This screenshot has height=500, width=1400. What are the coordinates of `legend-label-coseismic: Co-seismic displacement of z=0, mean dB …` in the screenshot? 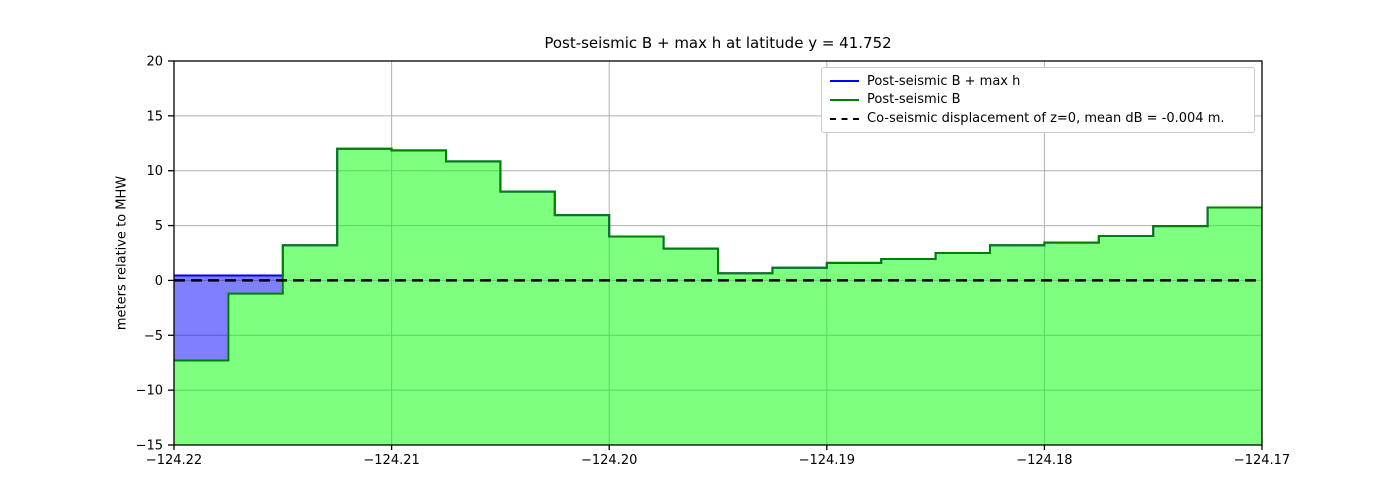 It's located at (1046, 119).